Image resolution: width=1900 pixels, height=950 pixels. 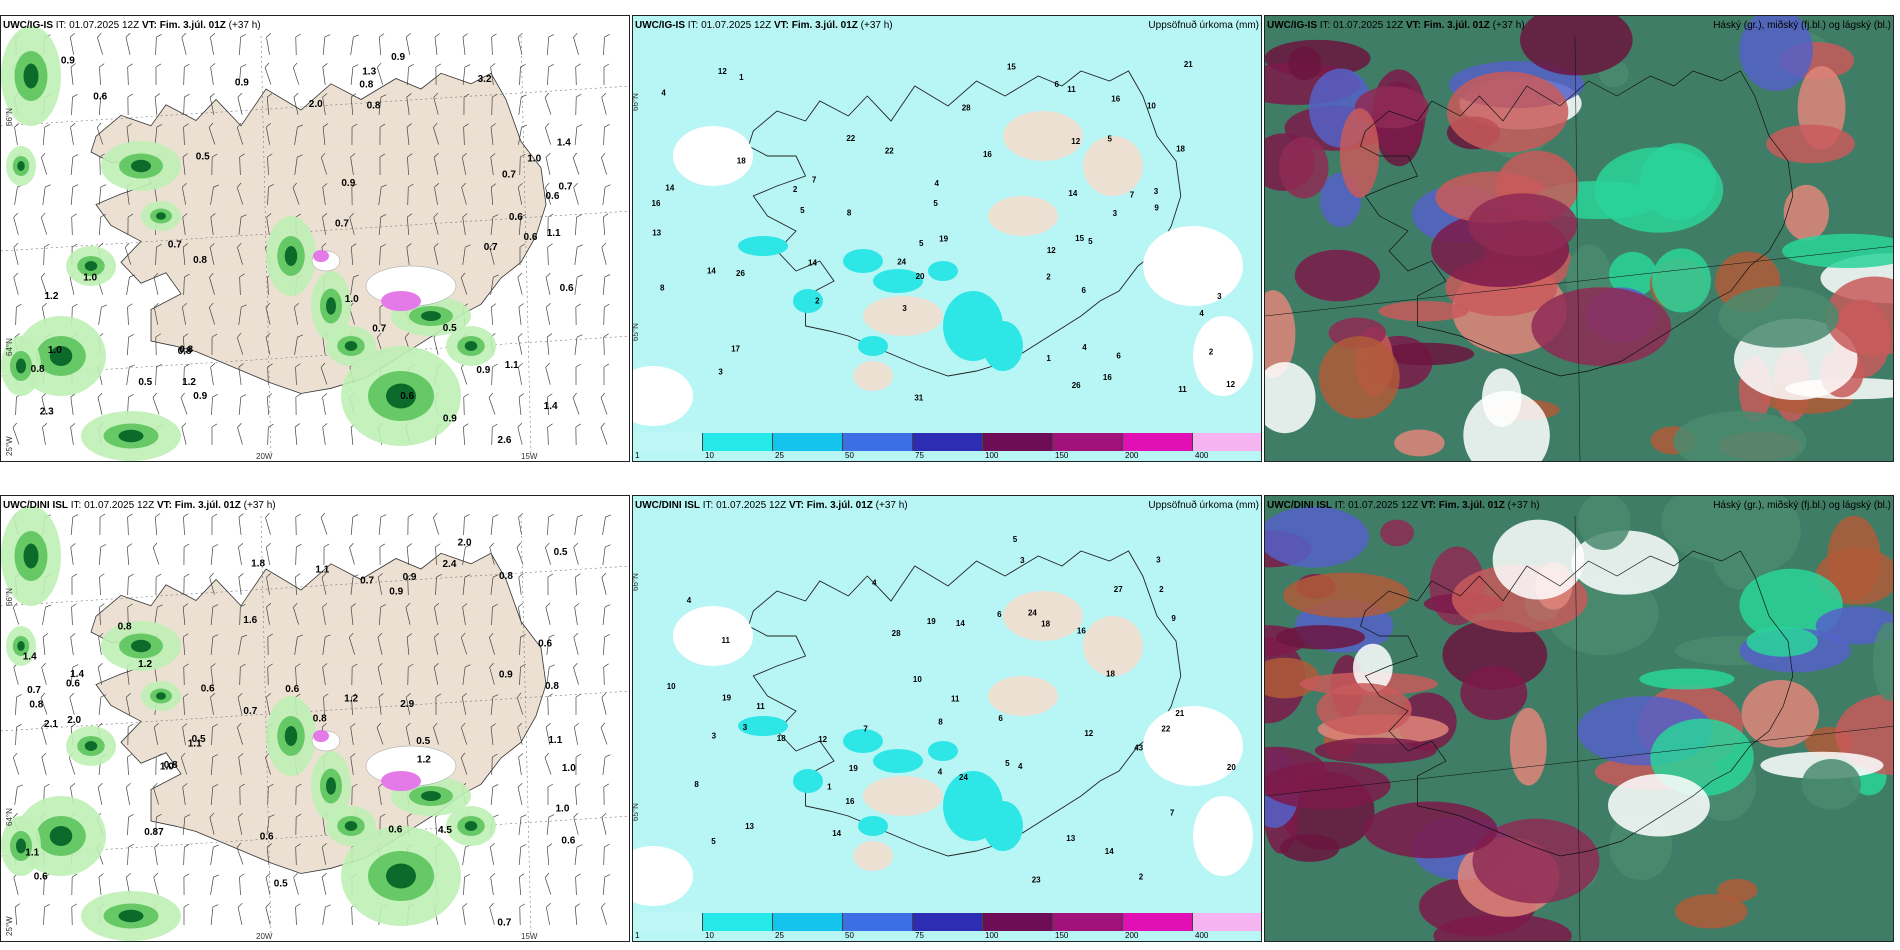 What do you see at coordinates (1076, 385) in the screenshot?
I see `precip-value-label: 26` at bounding box center [1076, 385].